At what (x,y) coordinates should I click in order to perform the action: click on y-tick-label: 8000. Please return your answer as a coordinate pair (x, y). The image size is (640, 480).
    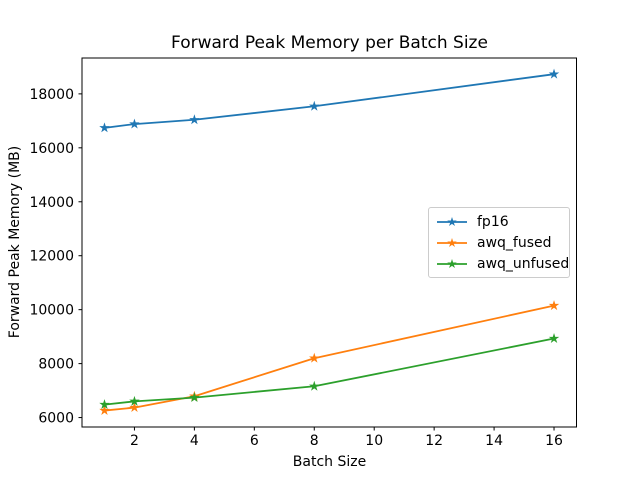
    Looking at the image, I should click on (56, 365).